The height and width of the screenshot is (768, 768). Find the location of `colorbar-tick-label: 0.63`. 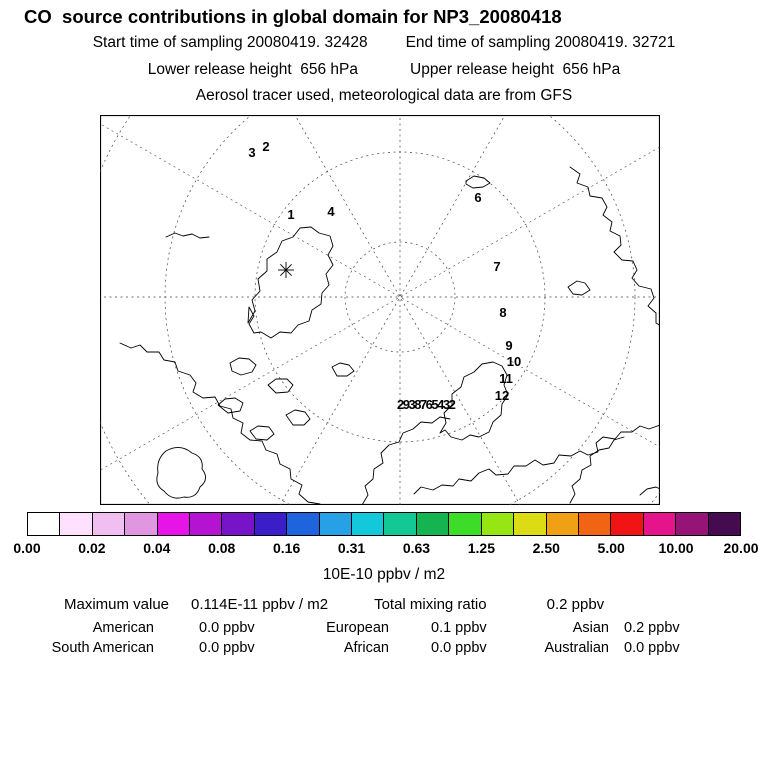

colorbar-tick-label: 0.63 is located at coordinates (416, 548).